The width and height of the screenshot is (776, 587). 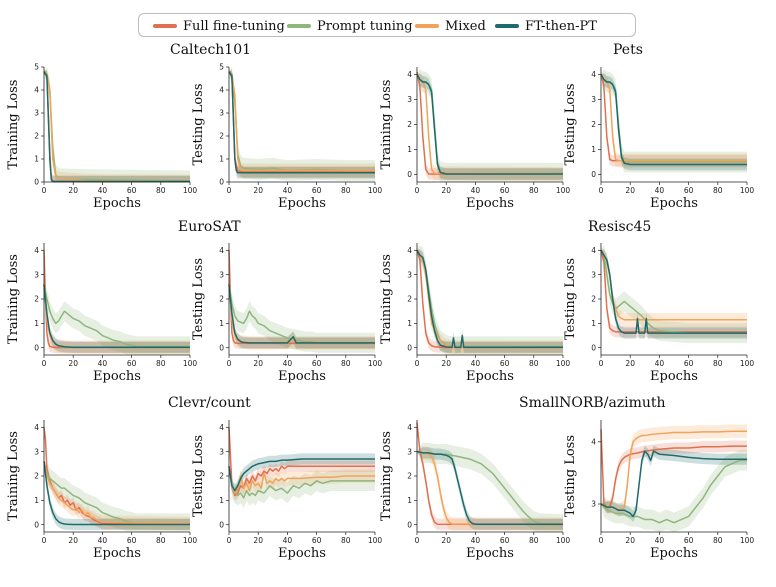 What do you see at coordinates (209, 403) in the screenshot?
I see `dataset-title-clevr-count: Clevr/count` at bounding box center [209, 403].